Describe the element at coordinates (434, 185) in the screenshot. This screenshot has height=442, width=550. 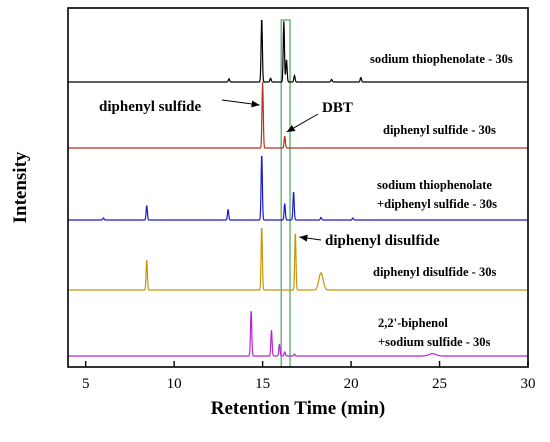
I see `trace-label-line: sodium thiophenolate` at that location.